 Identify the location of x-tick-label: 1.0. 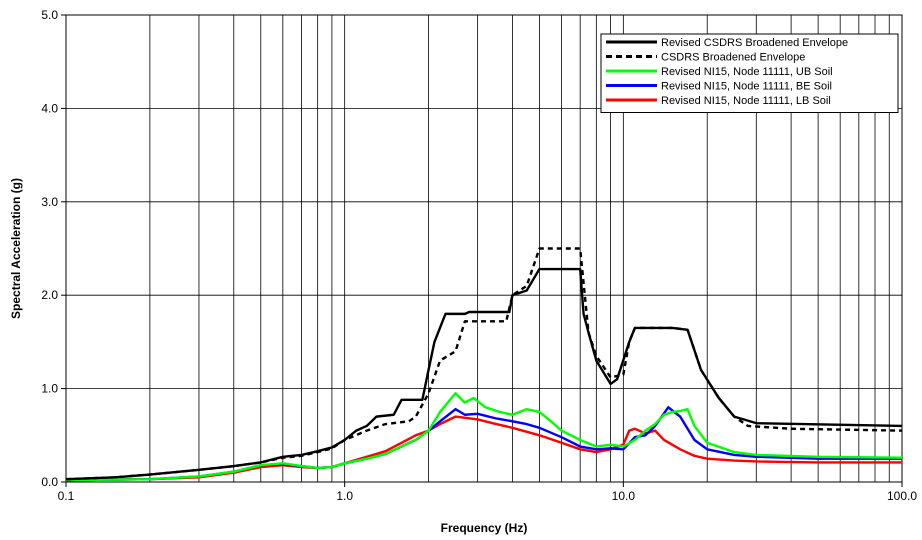
(344, 496).